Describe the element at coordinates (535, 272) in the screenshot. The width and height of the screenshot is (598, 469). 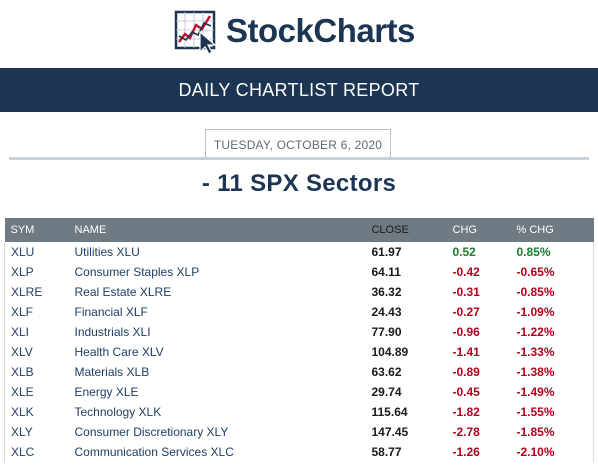
I see `row-percent-change: -0.65%` at that location.